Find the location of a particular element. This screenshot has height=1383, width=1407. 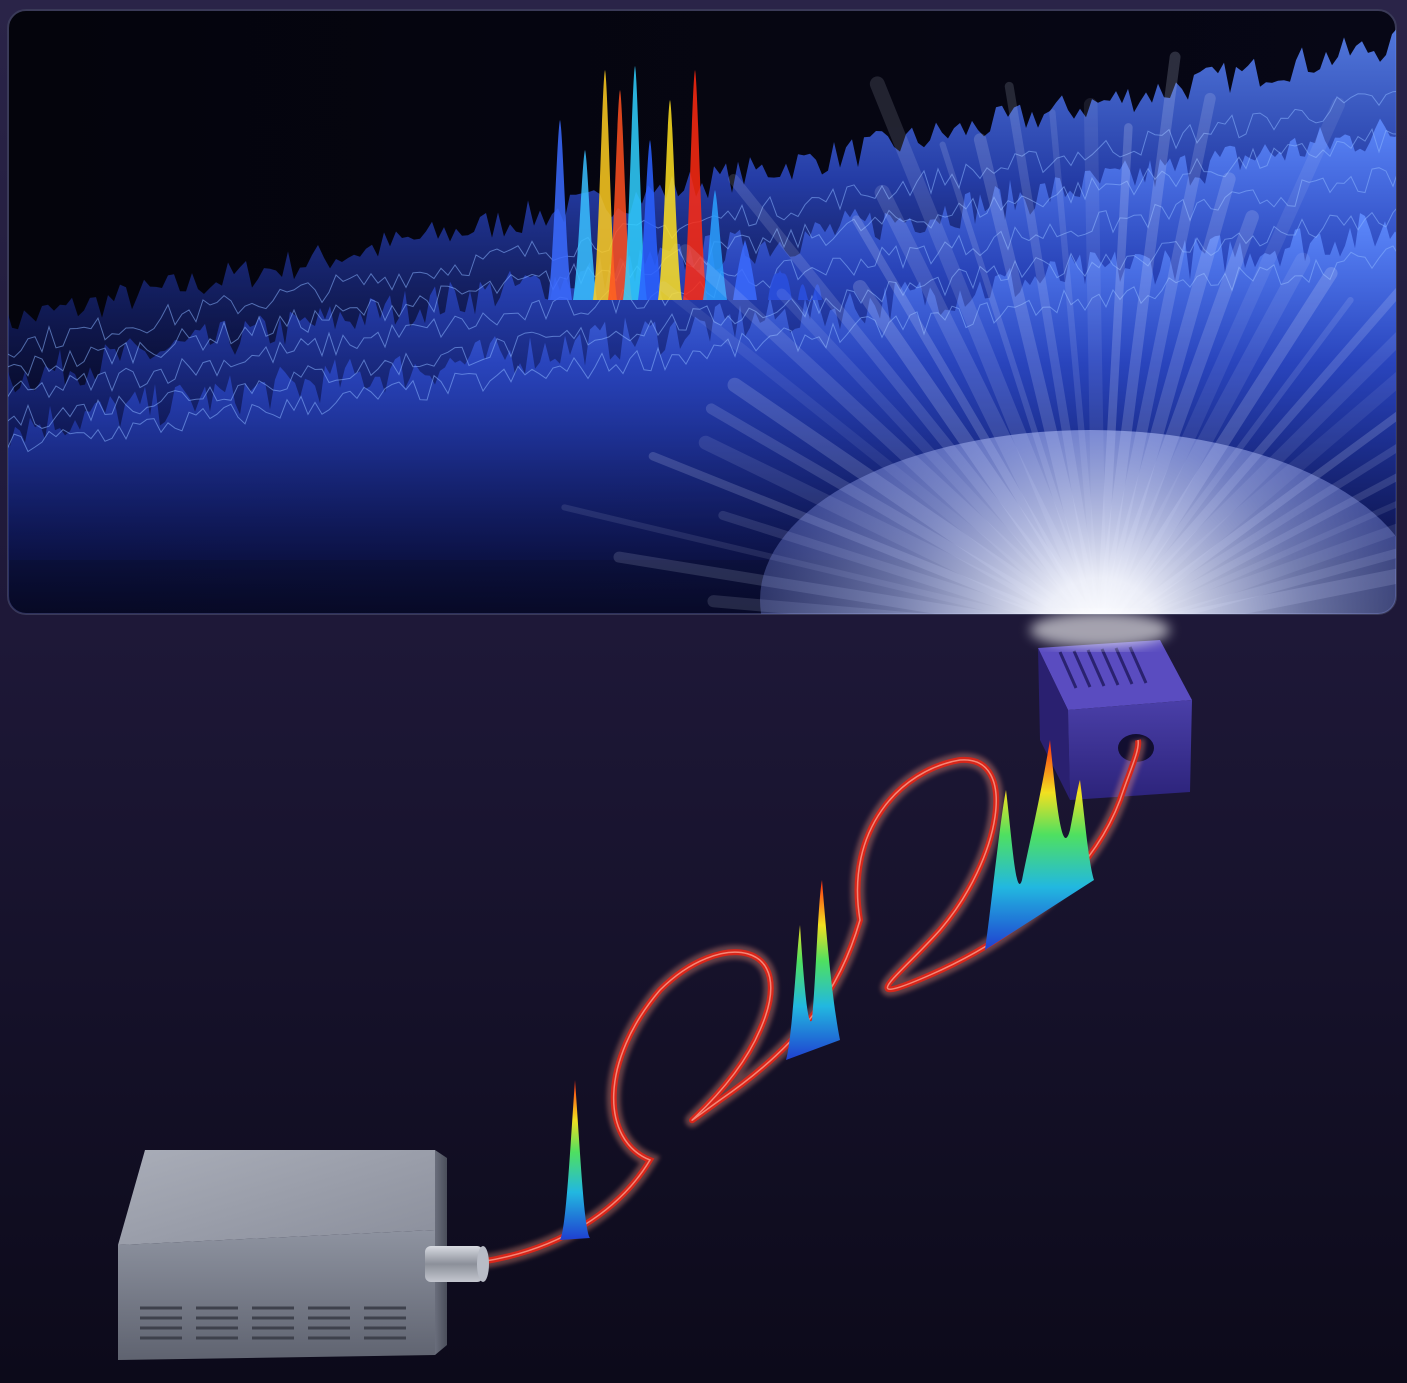

central-speckle-peaks is located at coordinates (685, 184).